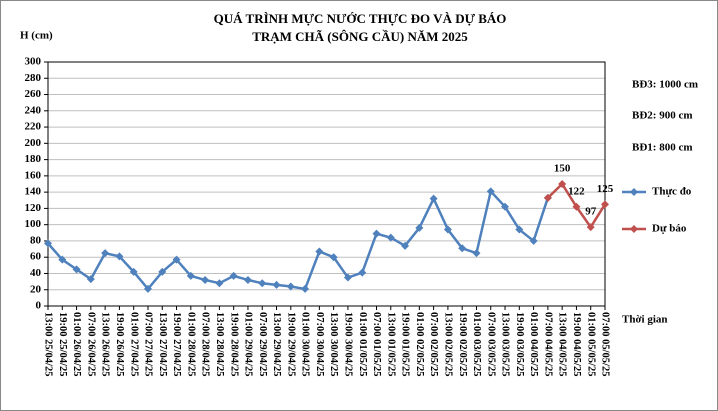  I want to click on x-tick-label: 01:00 26/04/25, so click(76, 344).